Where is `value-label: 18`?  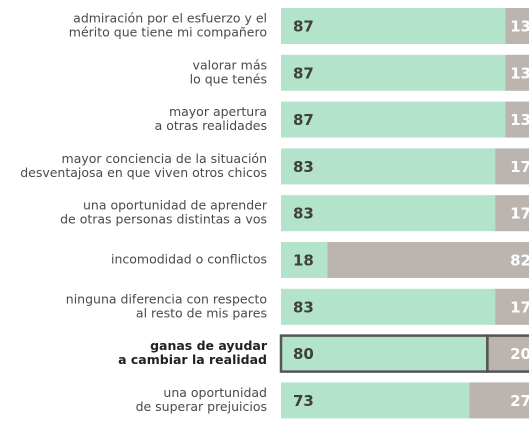 value-label: 18 is located at coordinates (303, 261).